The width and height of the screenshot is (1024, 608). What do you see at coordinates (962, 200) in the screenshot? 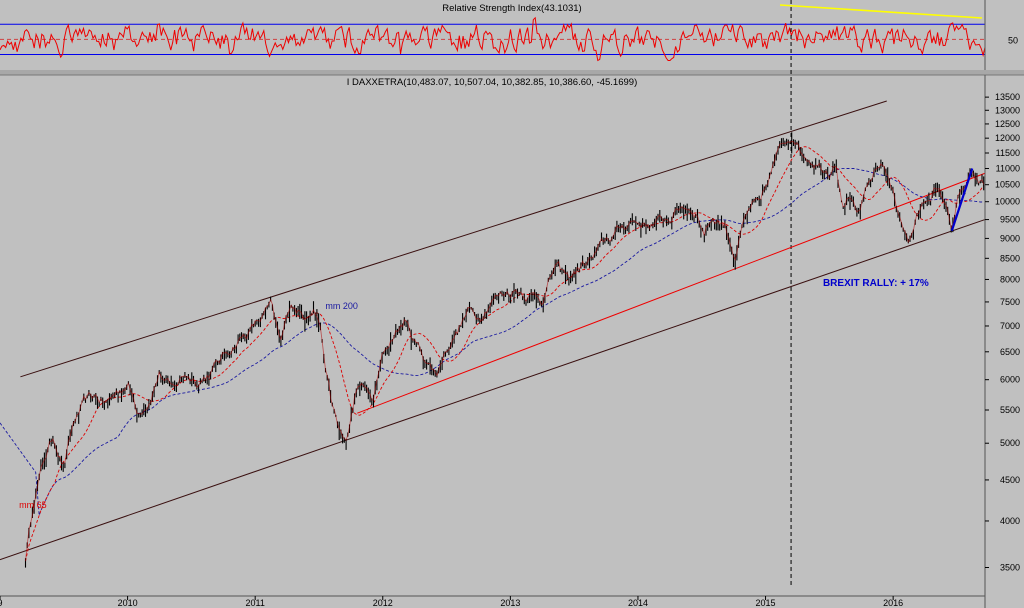
I see `brexit-rally-line` at bounding box center [962, 200].